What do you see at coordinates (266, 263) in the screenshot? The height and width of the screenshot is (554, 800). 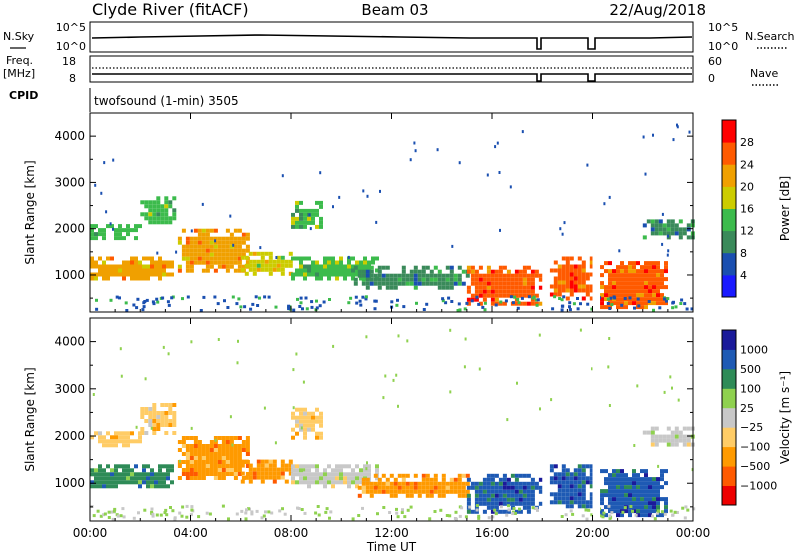 I see `echo-region` at bounding box center [266, 263].